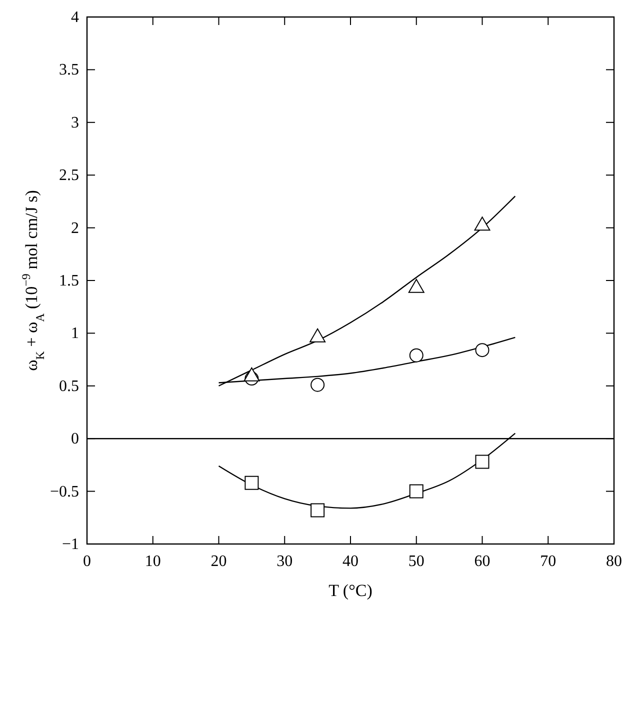 Image resolution: width=629 pixels, height=714 pixels. What do you see at coordinates (152, 561) in the screenshot?
I see `x-tick-label: 10` at bounding box center [152, 561].